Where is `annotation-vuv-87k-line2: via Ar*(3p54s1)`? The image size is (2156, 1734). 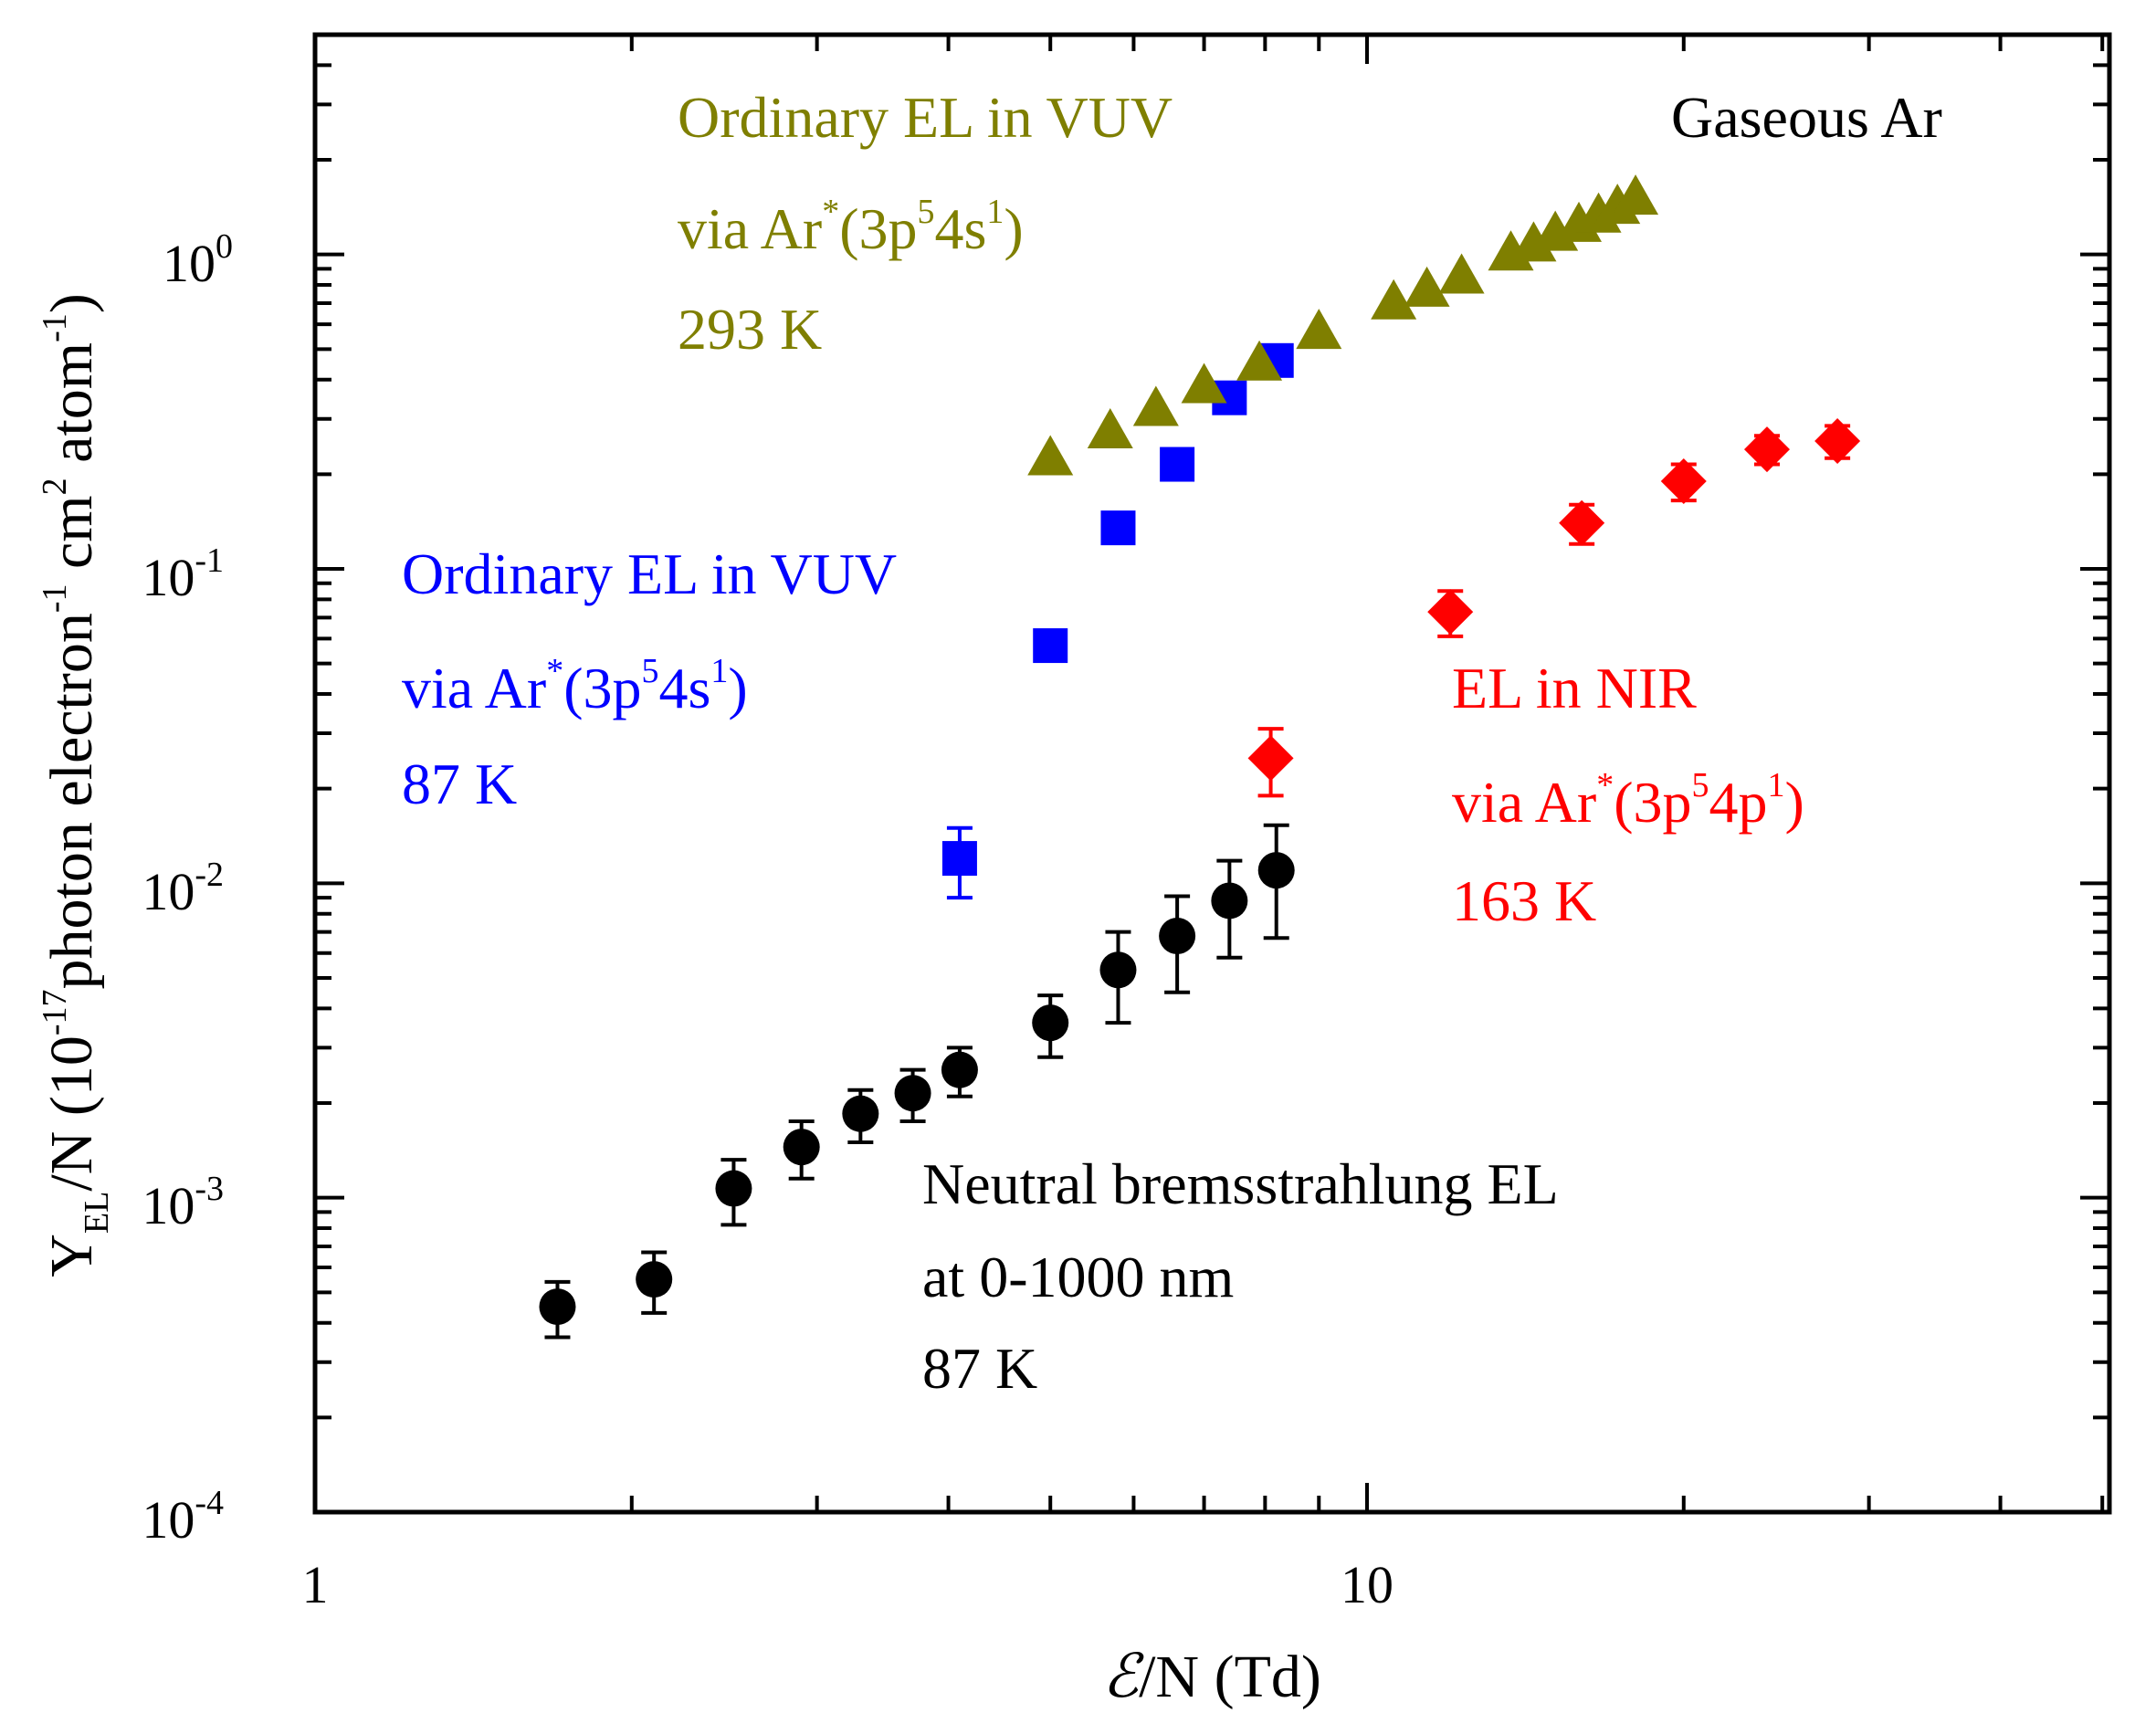
annotation-vuv-87k-line2: via Ar*(3p54s1) is located at coordinates (575, 686).